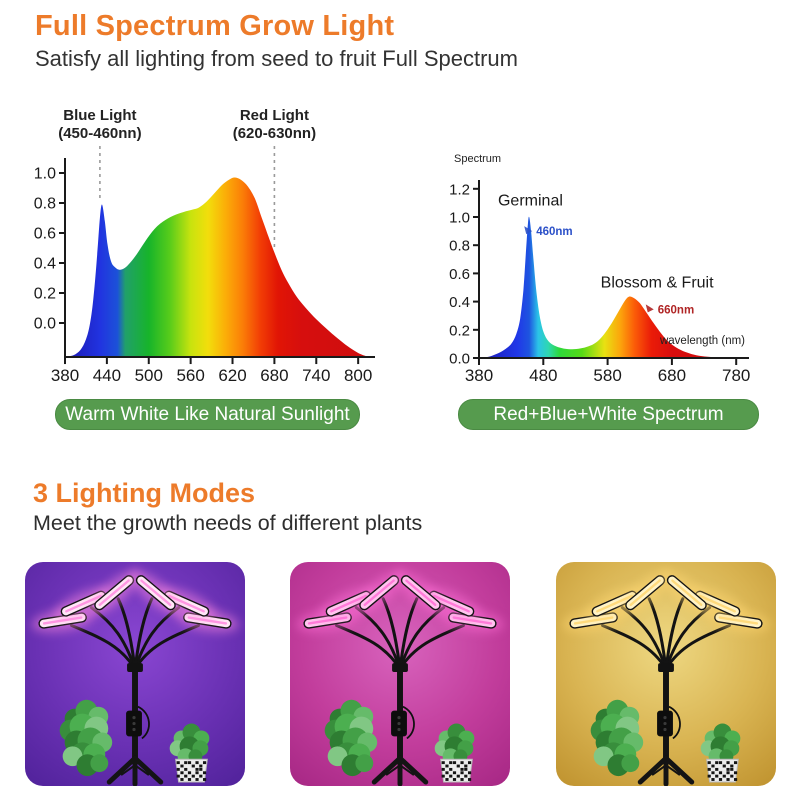 The image size is (800, 800). I want to click on y-axis-title: Spectrum, so click(477, 159).